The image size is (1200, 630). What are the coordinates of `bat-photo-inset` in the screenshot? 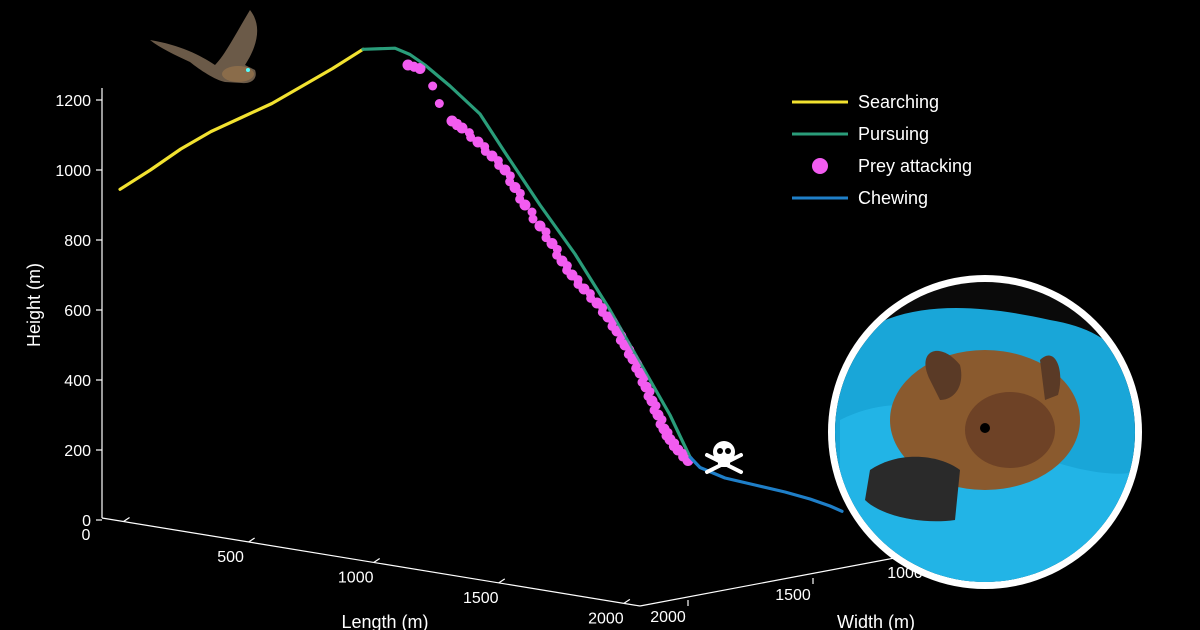 It's located at (985, 432).